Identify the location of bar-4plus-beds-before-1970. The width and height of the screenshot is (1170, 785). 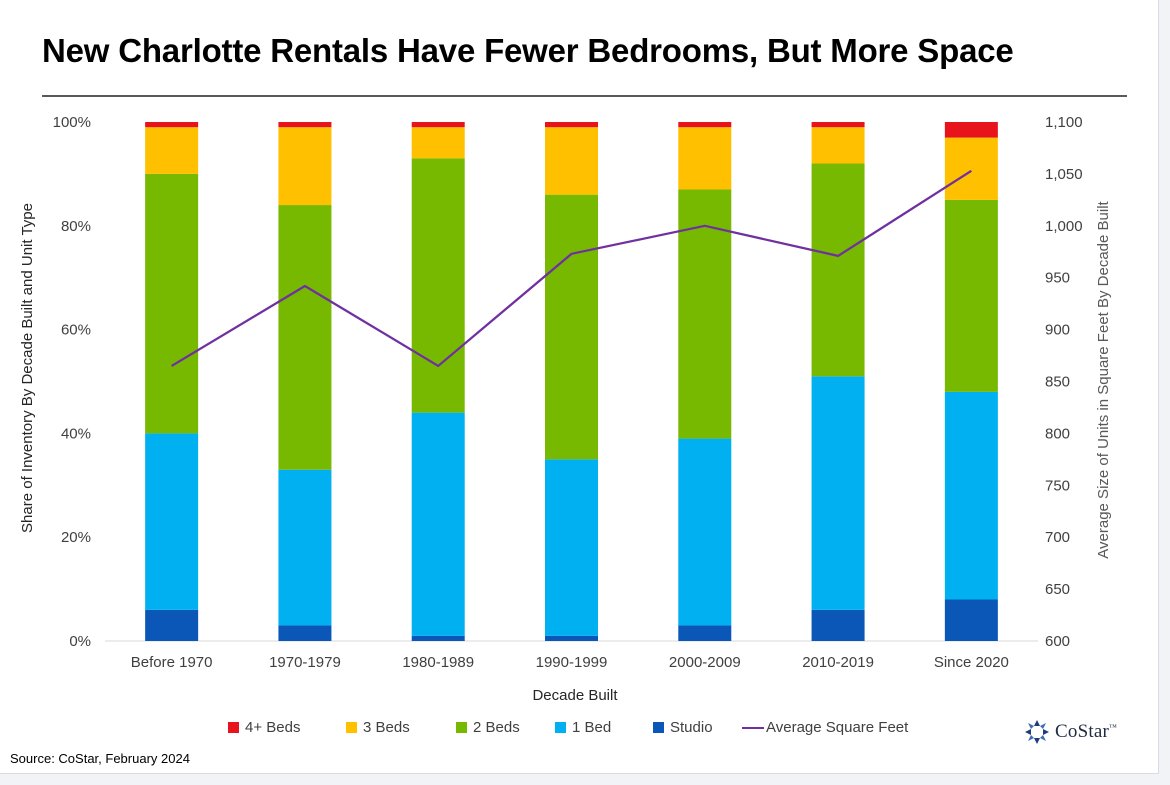
(172, 125).